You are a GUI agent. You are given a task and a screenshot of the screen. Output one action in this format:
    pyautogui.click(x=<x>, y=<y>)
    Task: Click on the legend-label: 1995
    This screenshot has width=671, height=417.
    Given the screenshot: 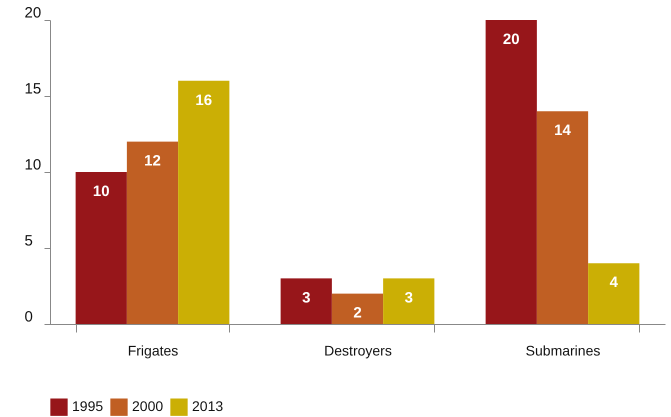 What is the action you would take?
    pyautogui.click(x=88, y=406)
    